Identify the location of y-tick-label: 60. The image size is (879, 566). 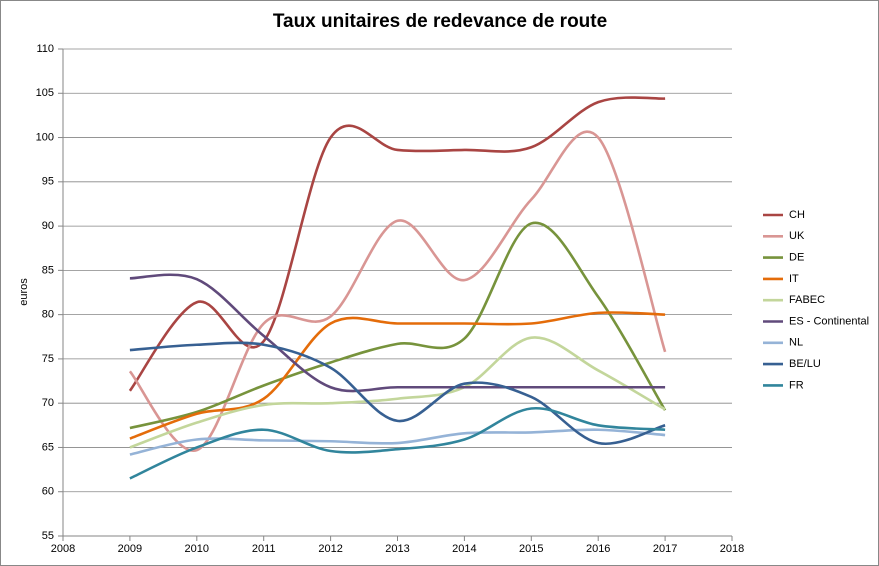
(48, 492).